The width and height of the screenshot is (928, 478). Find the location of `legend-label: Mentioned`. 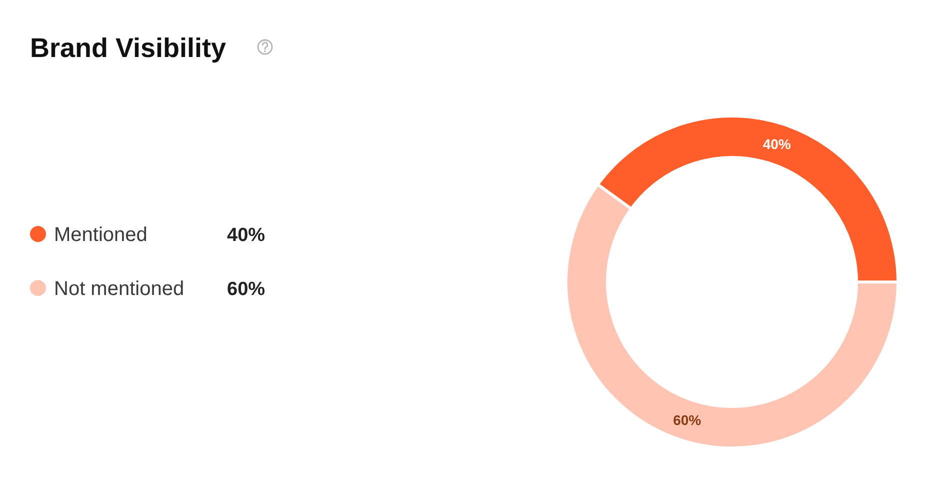

legend-label: Mentioned is located at coordinates (101, 235).